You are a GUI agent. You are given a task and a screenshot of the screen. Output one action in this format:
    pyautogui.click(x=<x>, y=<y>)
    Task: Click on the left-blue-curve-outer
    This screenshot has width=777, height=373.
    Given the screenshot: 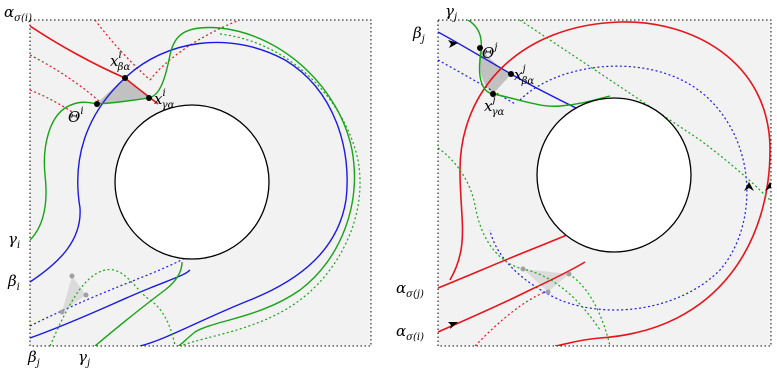 What is the action you would take?
    pyautogui.click(x=110, y=304)
    